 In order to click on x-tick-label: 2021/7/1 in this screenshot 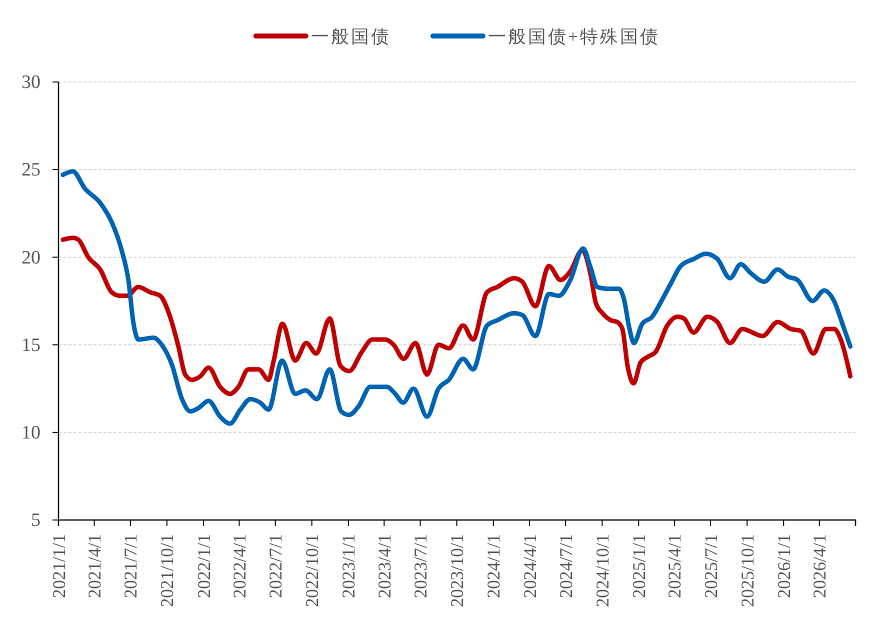, I will do `click(130, 566)`.